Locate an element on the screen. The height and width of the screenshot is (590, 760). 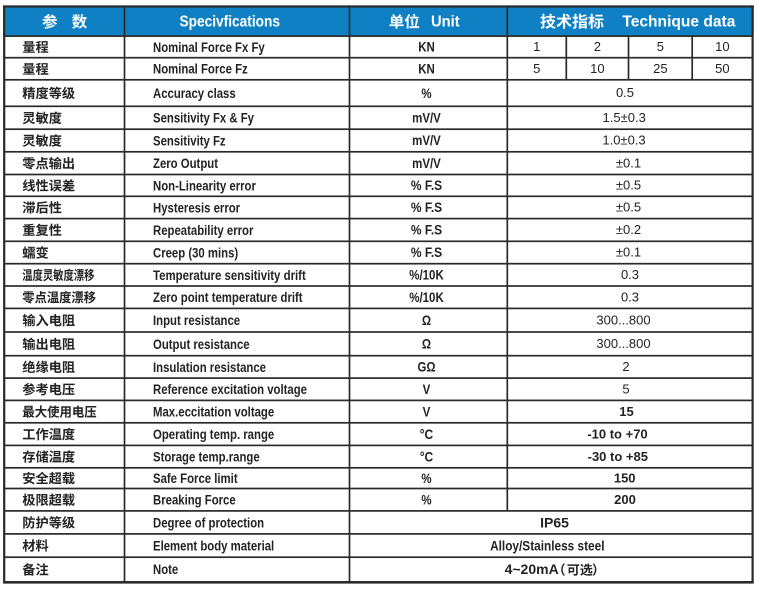
svg-text: Element body material is located at coordinates (213, 546).